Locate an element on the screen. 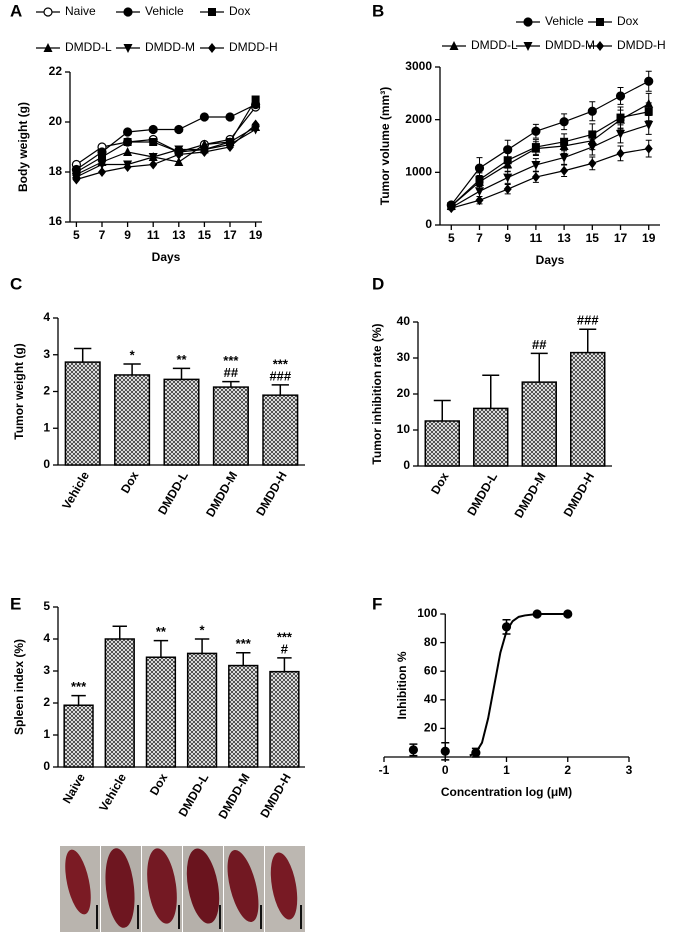 The width and height of the screenshot is (675, 935). y-axis-label: Tumor volume (mm³) is located at coordinates (385, 146).